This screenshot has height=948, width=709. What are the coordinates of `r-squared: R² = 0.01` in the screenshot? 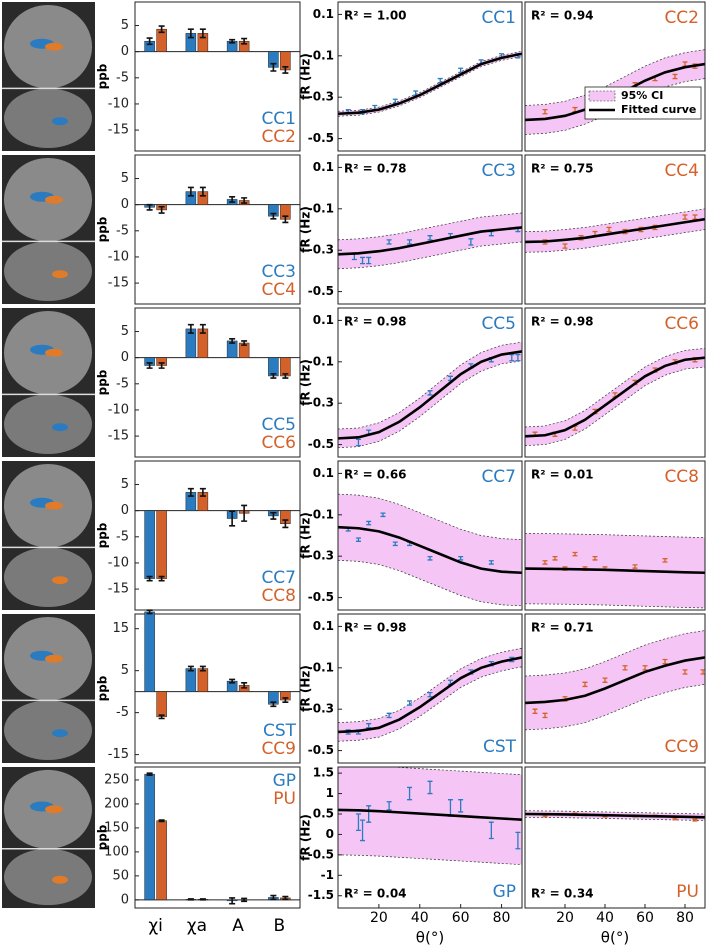 It's located at (562, 475).